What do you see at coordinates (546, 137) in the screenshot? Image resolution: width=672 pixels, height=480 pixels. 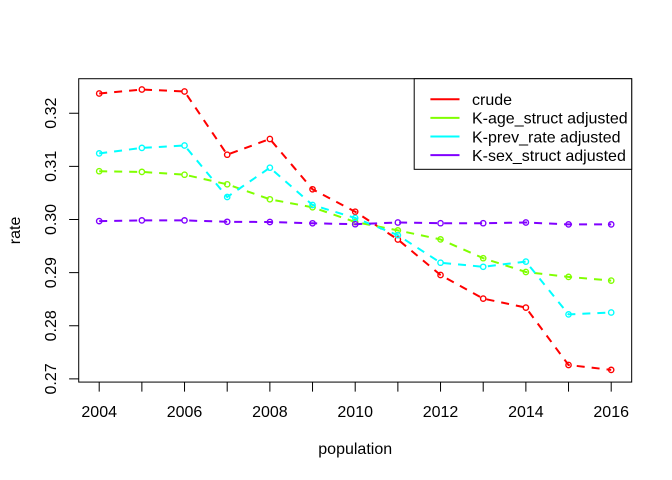 I see `svg-text: K-prev_rate adjusted` at bounding box center [546, 137].